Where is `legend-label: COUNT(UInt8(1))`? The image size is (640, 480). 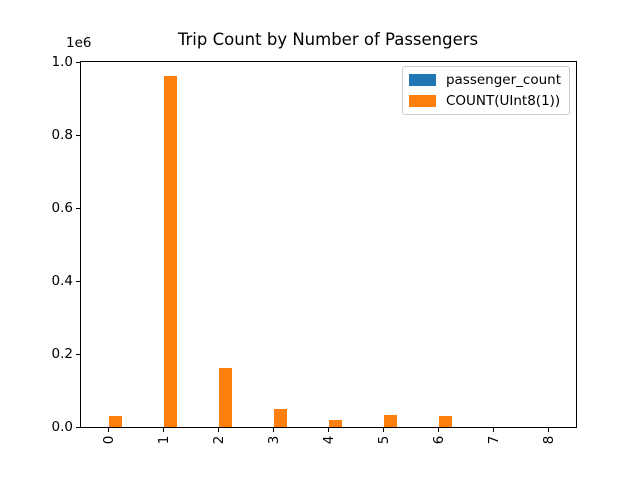 legend-label: COUNT(UInt8(1)) is located at coordinates (503, 101).